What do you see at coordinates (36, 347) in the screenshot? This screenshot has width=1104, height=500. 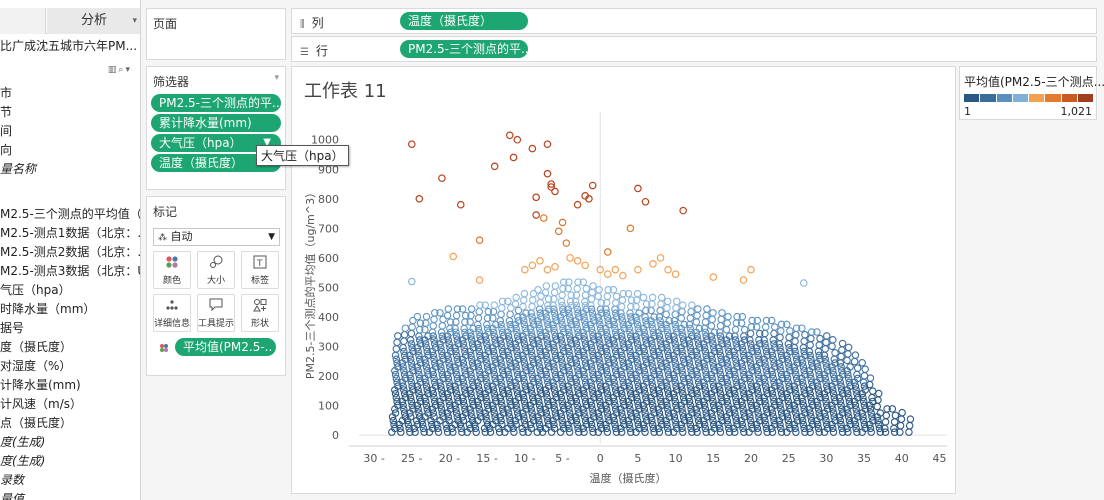 I see `field-item: 度（摄氏度）` at bounding box center [36, 347].